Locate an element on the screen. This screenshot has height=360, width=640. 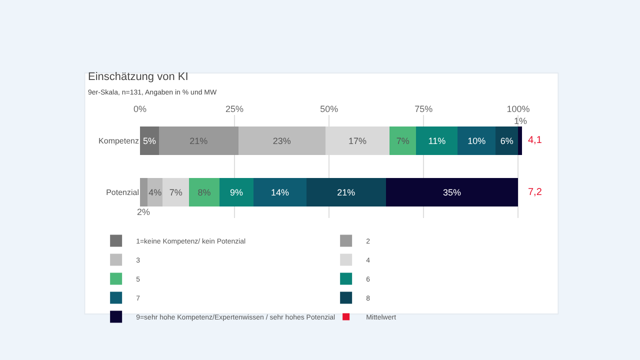
data-label: 23% is located at coordinates (281, 141).